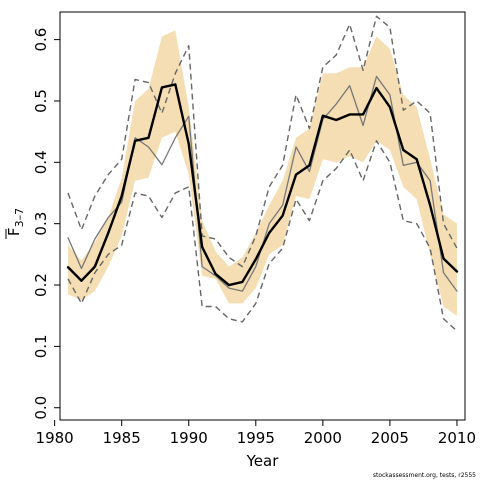 The width and height of the screenshot is (480, 480). What do you see at coordinates (390, 438) in the screenshot?
I see `x-tick-label: 2005` at bounding box center [390, 438].